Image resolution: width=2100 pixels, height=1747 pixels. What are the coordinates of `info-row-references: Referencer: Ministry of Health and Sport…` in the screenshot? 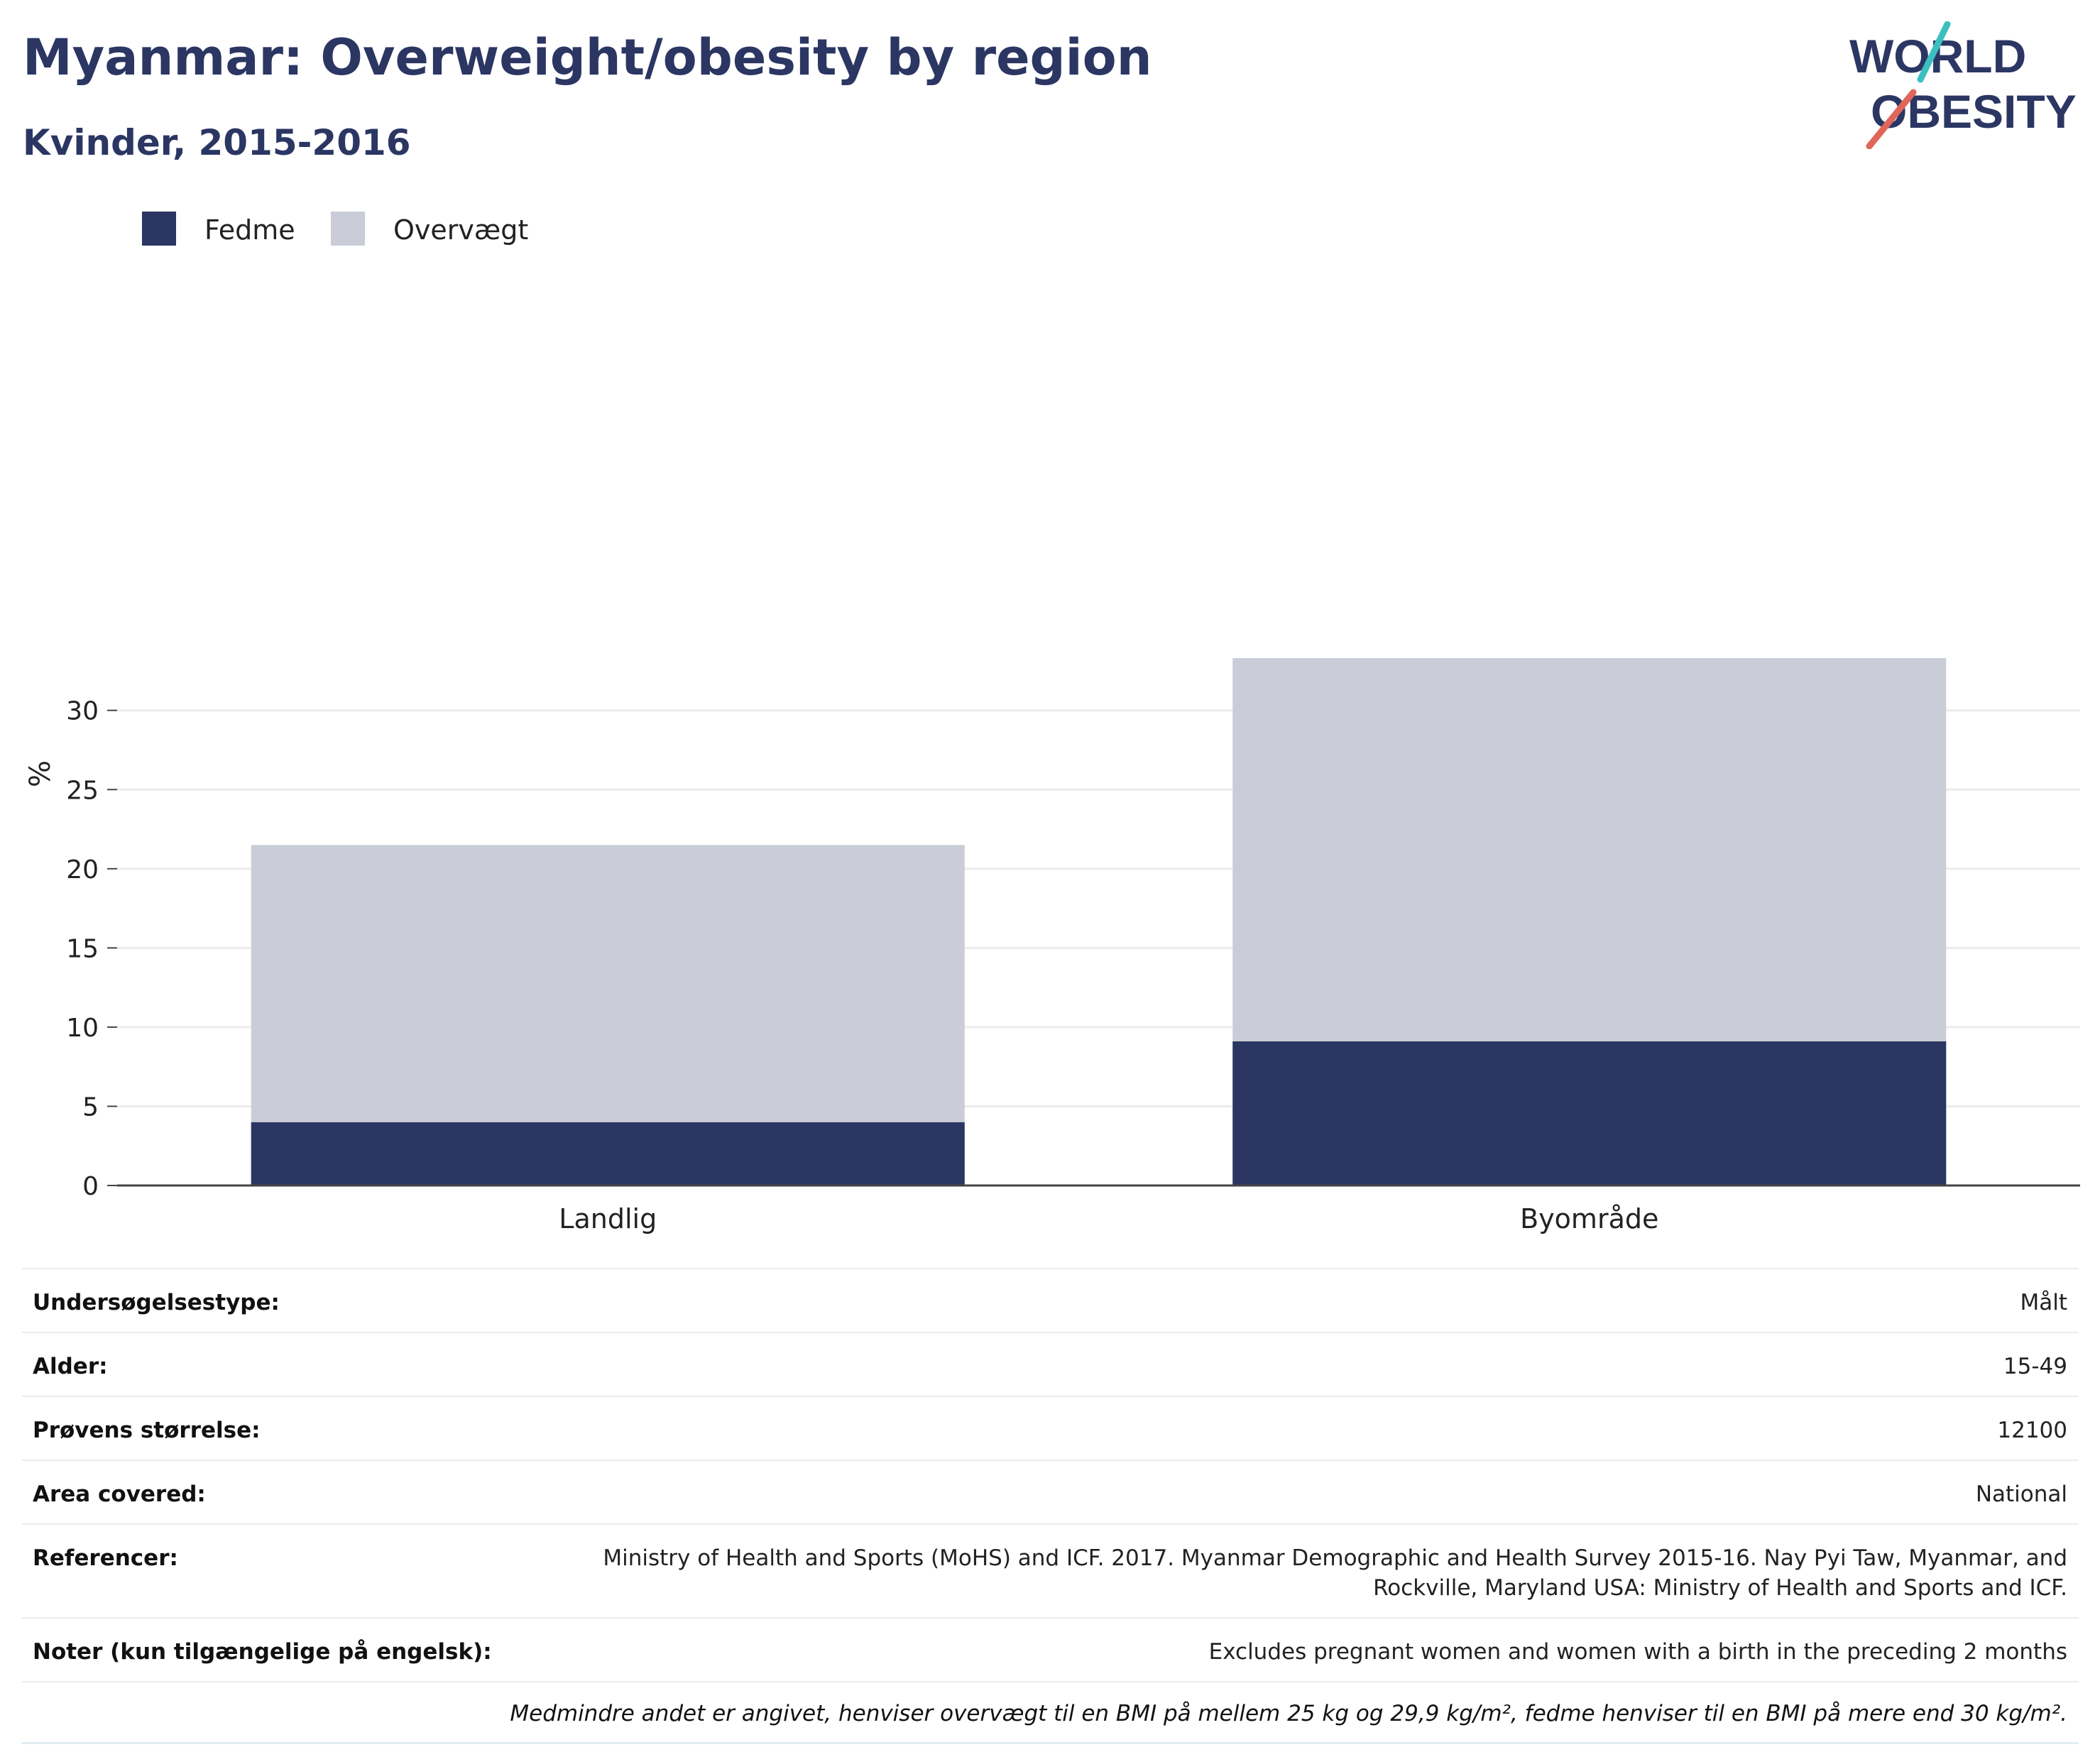 It's located at (1050, 1572).